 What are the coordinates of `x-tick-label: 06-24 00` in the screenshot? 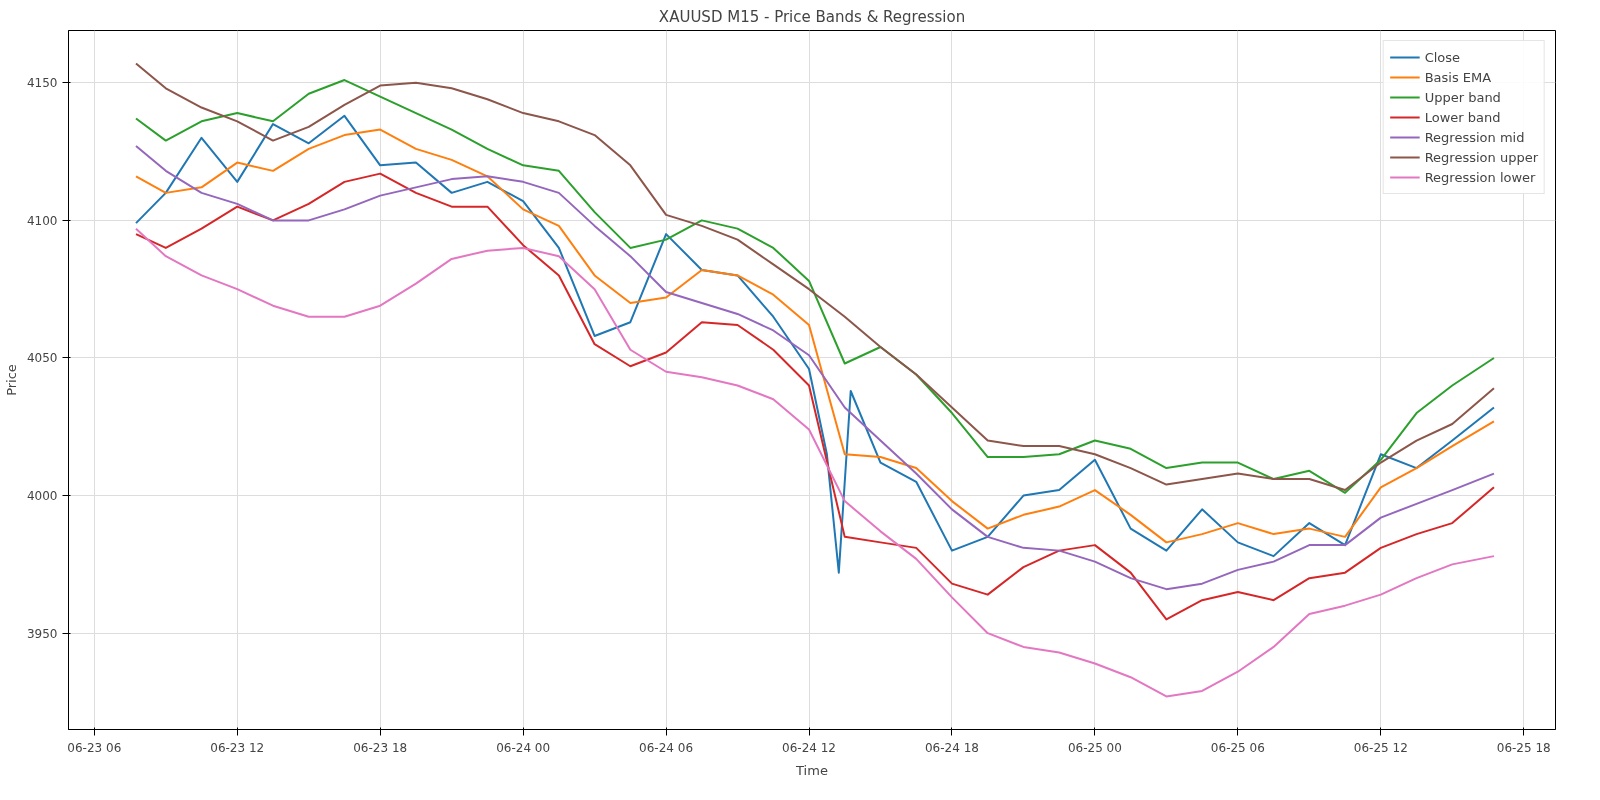 It's located at (523, 747).